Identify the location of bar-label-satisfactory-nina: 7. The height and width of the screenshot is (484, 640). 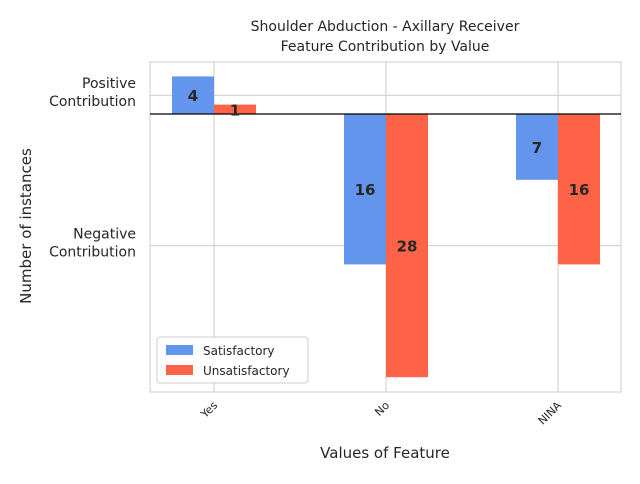
(537, 148).